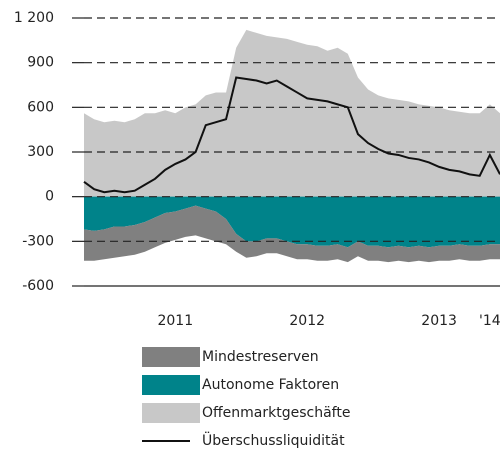 The height and width of the screenshot is (457, 500). What do you see at coordinates (273, 440) in the screenshot?
I see `legend-label: Überschussliquidität` at bounding box center [273, 440].